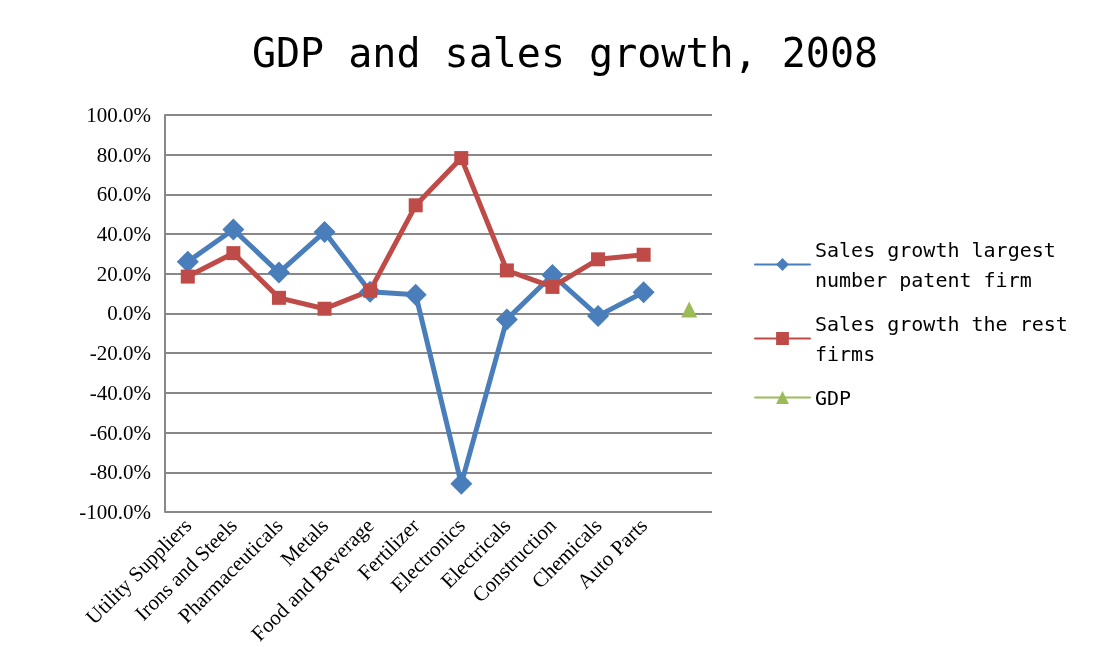 This screenshot has width=1110, height=647. What do you see at coordinates (123, 234) in the screenshot?
I see `y-tick-label: 40.0%` at bounding box center [123, 234].